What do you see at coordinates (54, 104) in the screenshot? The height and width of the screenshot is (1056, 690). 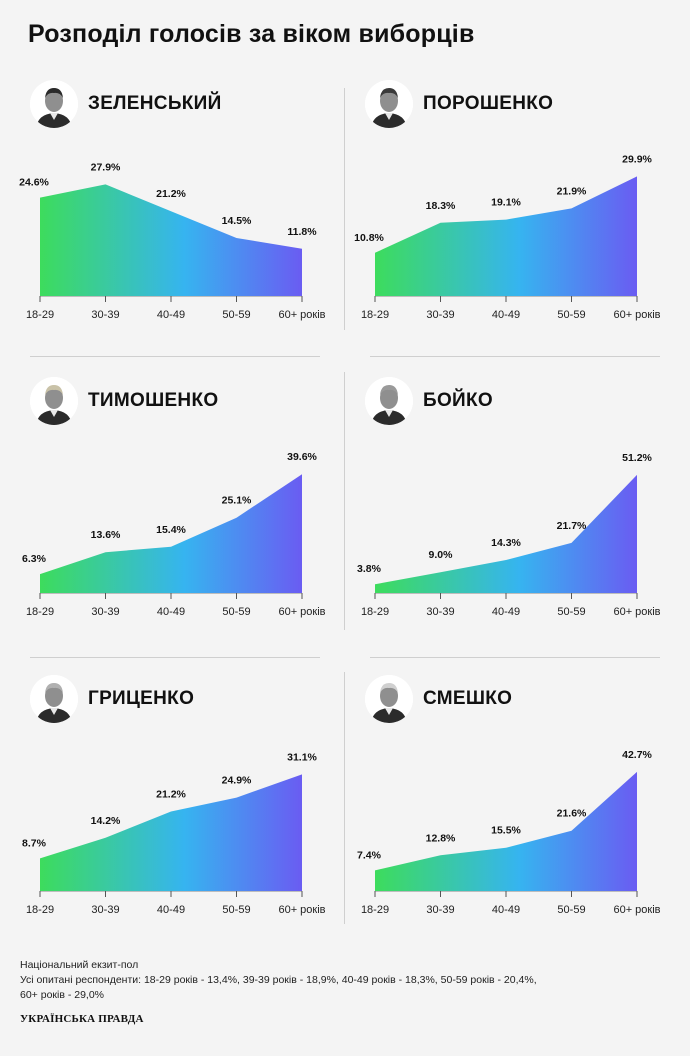 I see `zelensky-portrait-icon` at bounding box center [54, 104].